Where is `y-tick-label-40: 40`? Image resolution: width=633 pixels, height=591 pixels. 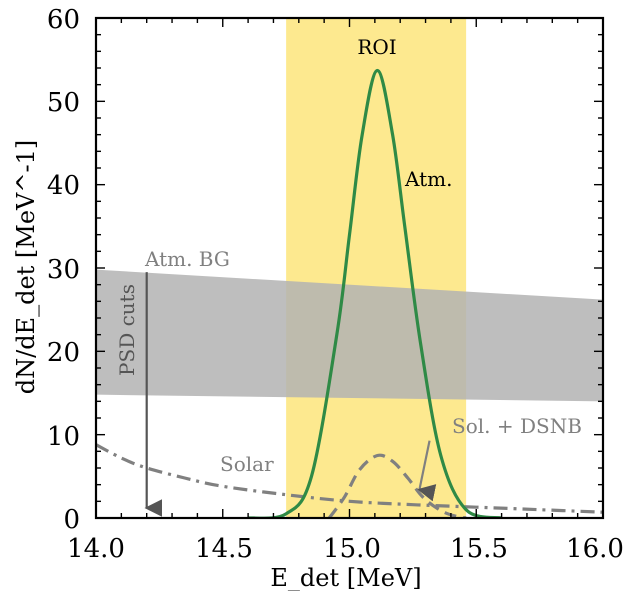 y-tick-label-40: 40 is located at coordinates (63, 186).